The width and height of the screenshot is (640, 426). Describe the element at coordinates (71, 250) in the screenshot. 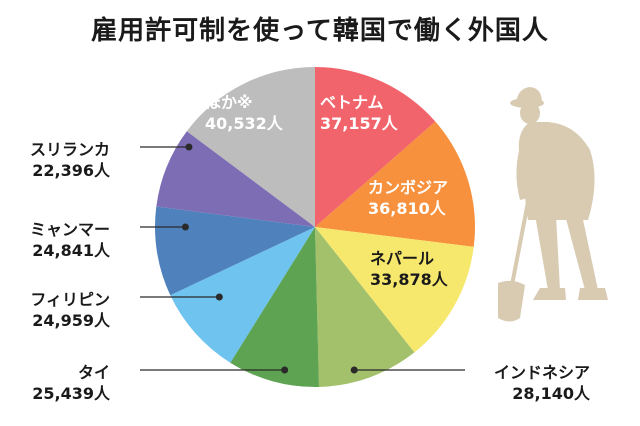

I see `slice-label-value: 24,841人` at that location.